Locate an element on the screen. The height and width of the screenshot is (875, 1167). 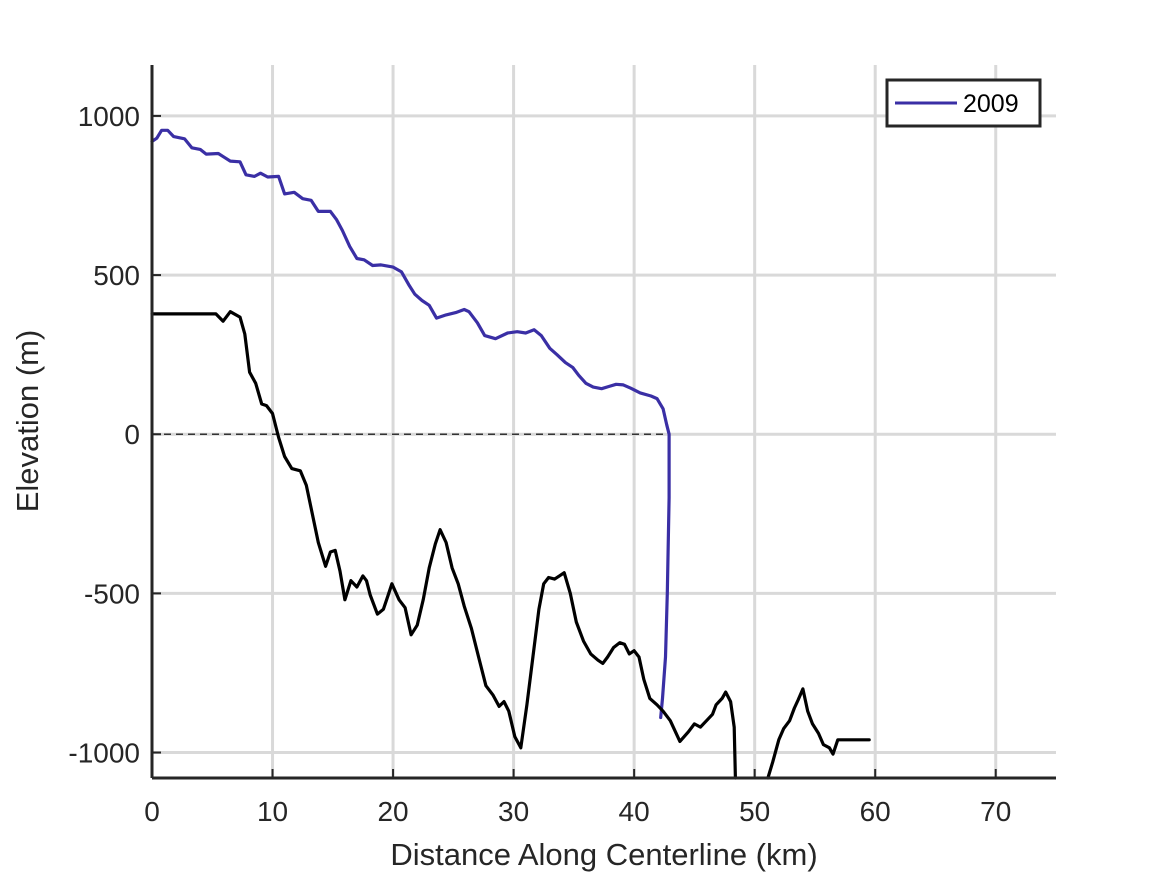
x-tick-label: 40 is located at coordinates (634, 811).